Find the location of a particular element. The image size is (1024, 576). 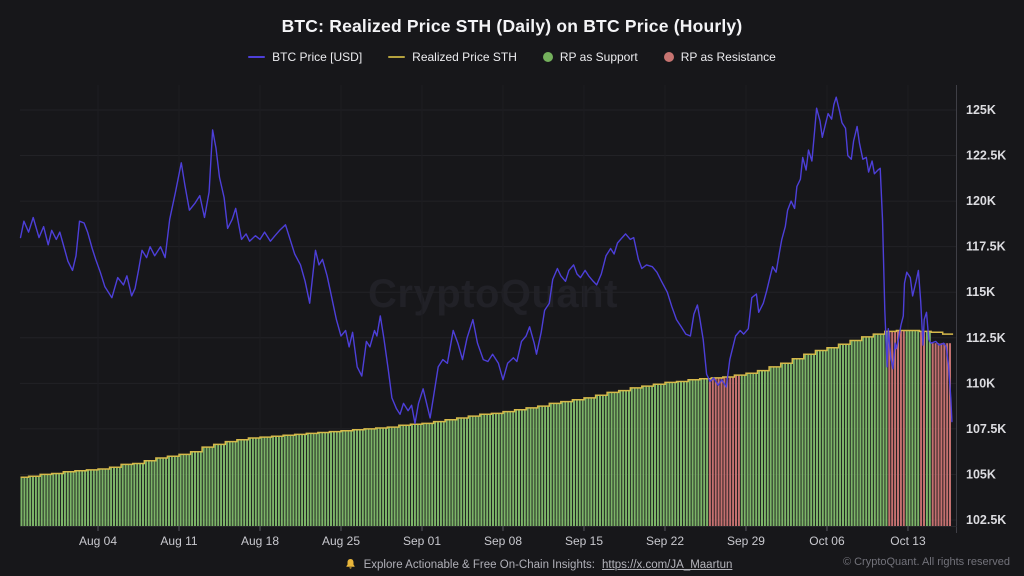

legend-item-btc-price-usd-: BTC Price [USD] is located at coordinates (305, 57).